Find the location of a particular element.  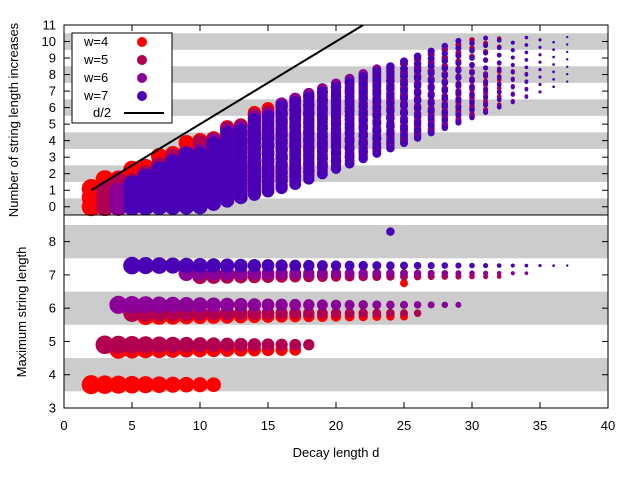

y-tick-label: 6 is located at coordinates (52, 308).